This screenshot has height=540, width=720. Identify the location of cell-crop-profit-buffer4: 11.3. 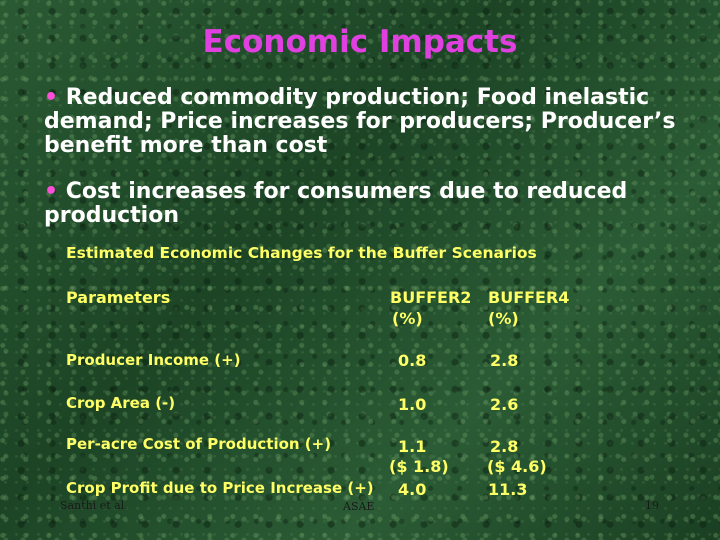
(508, 489).